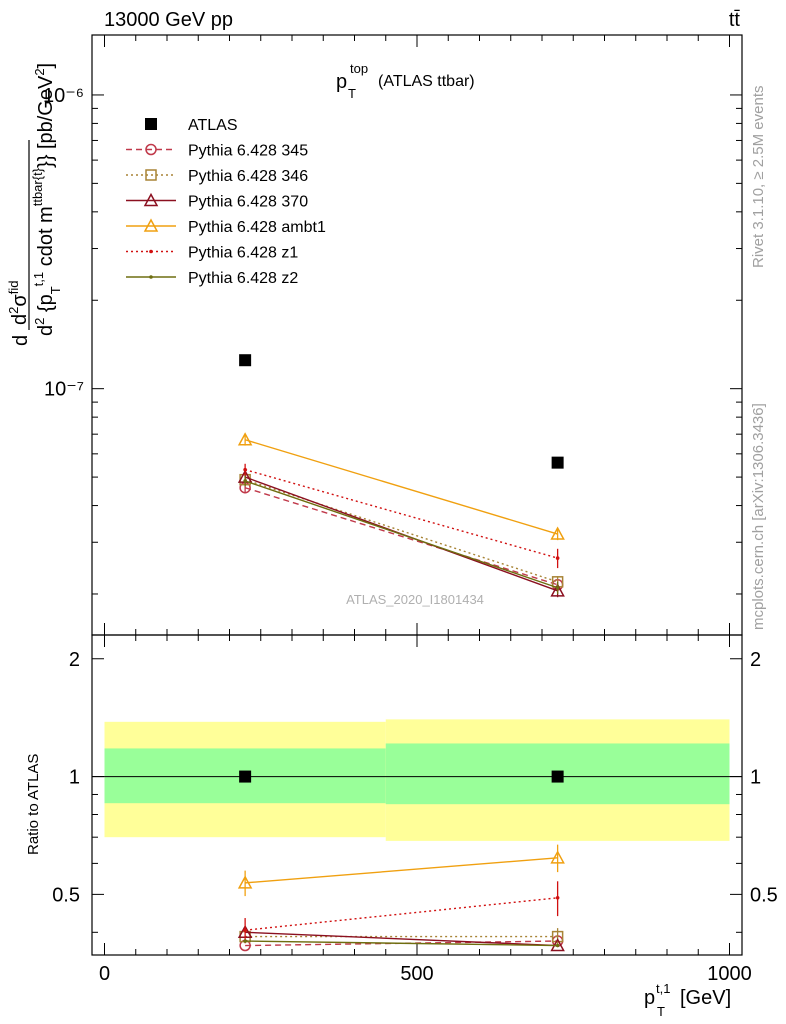  Describe the element at coordinates (705, 998) in the screenshot. I see `svg-text: [GeV]` at that location.